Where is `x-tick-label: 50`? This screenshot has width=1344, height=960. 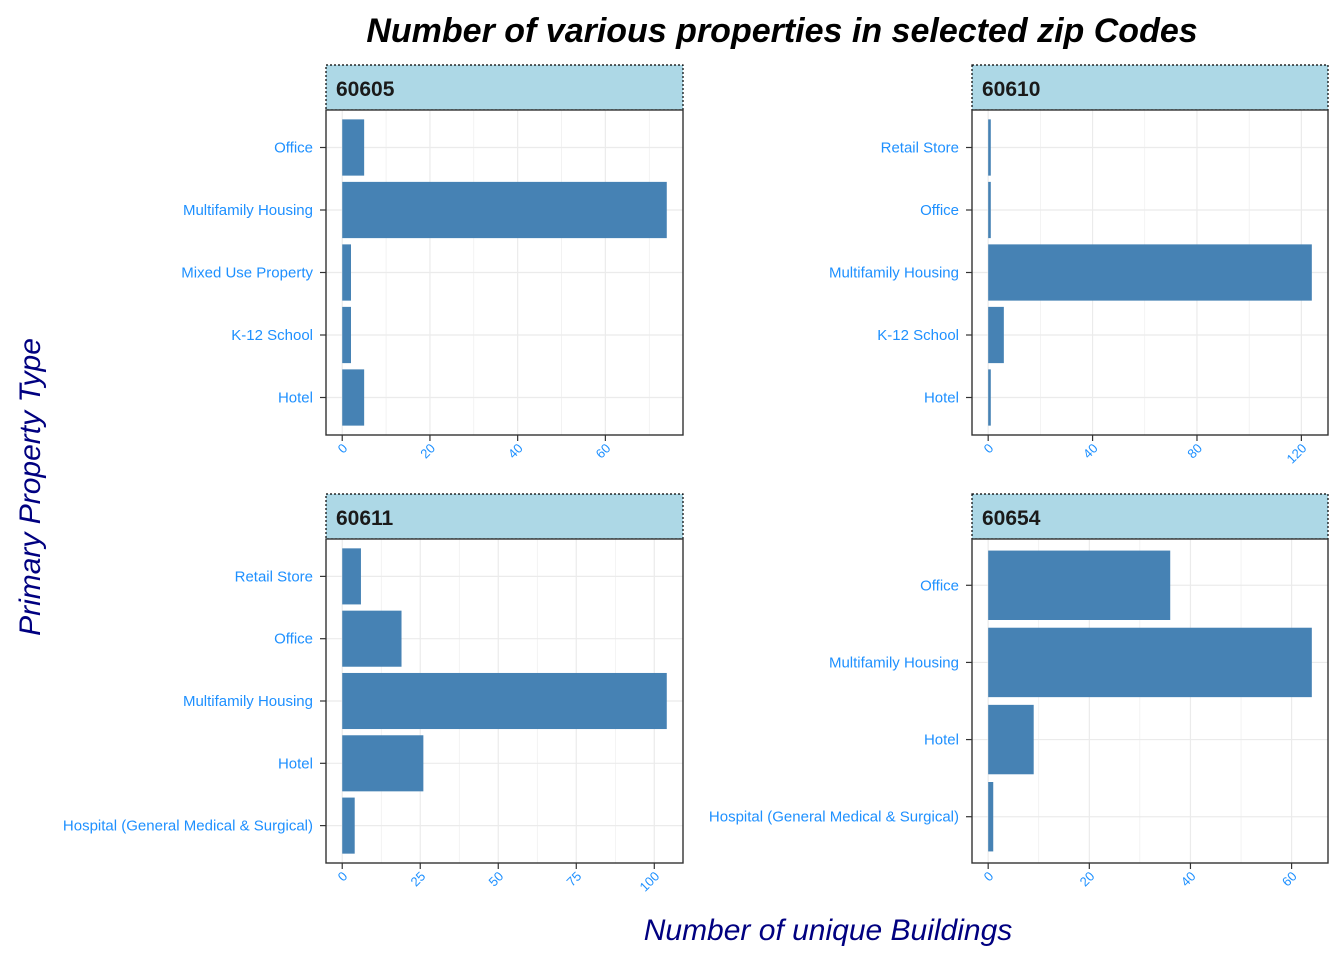
x-tick-label: 50 is located at coordinates (496, 879).